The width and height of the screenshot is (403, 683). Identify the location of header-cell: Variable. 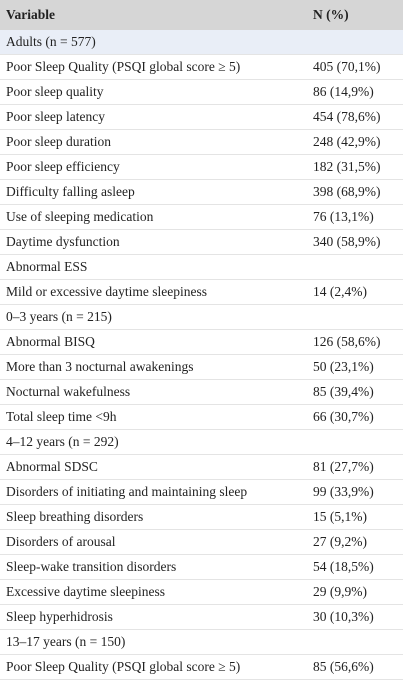
(31, 14).